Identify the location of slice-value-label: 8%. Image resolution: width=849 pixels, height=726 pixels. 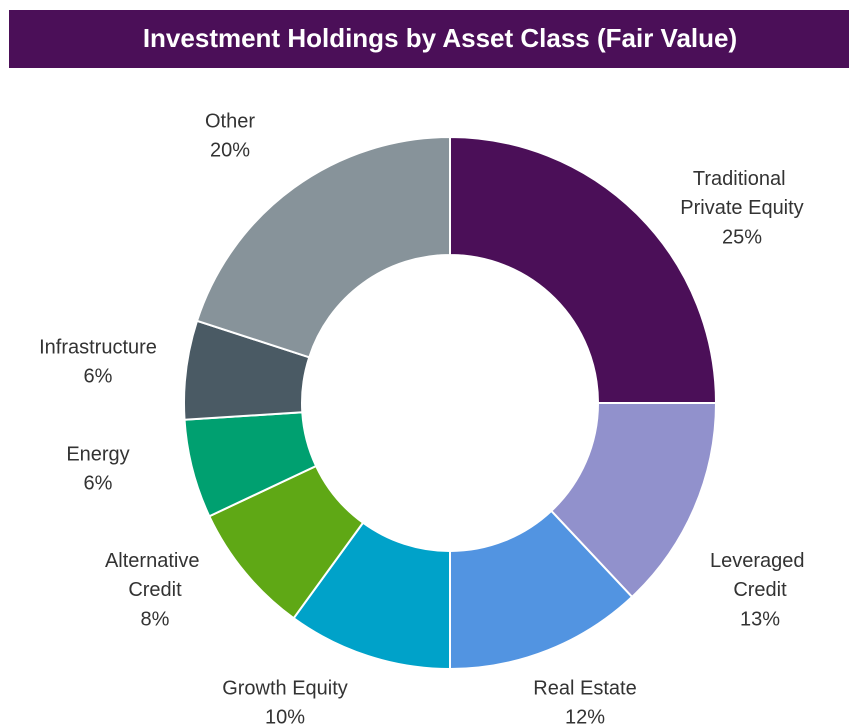
(155, 619).